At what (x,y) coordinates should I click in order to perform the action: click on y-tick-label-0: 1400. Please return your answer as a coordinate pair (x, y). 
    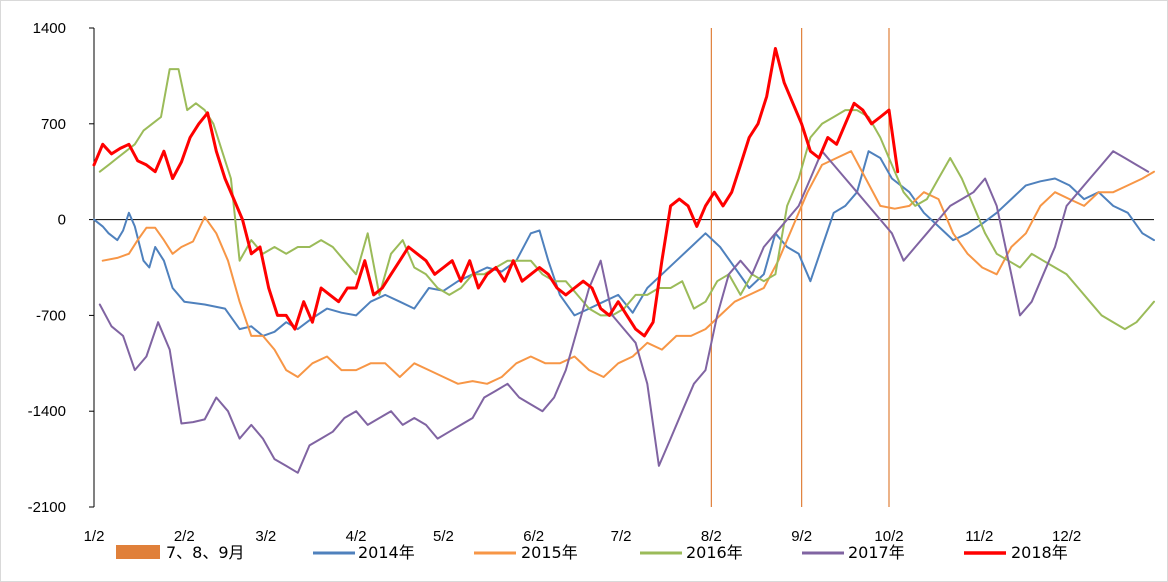
    Looking at the image, I should click on (49, 28).